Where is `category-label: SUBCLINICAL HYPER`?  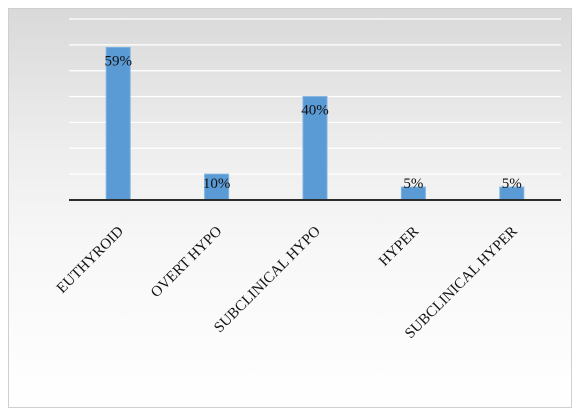
category-label: SUBCLINICAL HYPER is located at coordinates (461, 283).